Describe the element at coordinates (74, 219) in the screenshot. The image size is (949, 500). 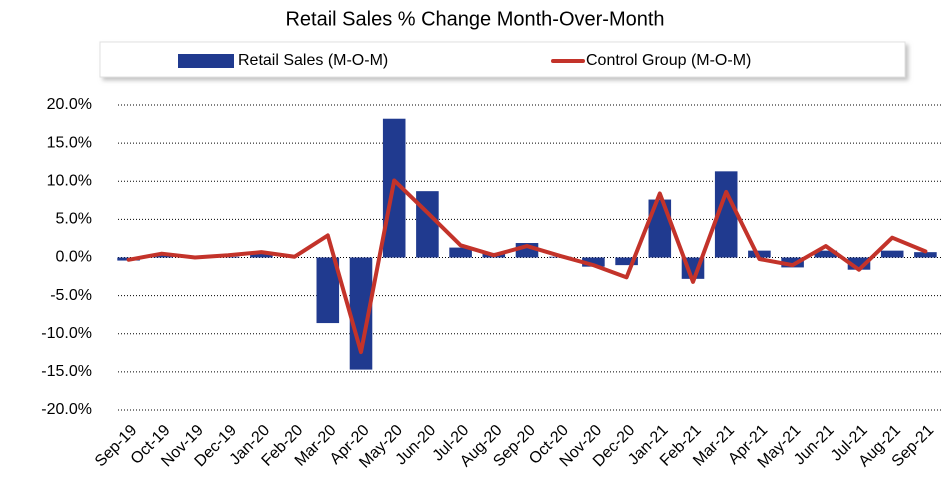
I see `y-tick-label: 5.0%` at that location.